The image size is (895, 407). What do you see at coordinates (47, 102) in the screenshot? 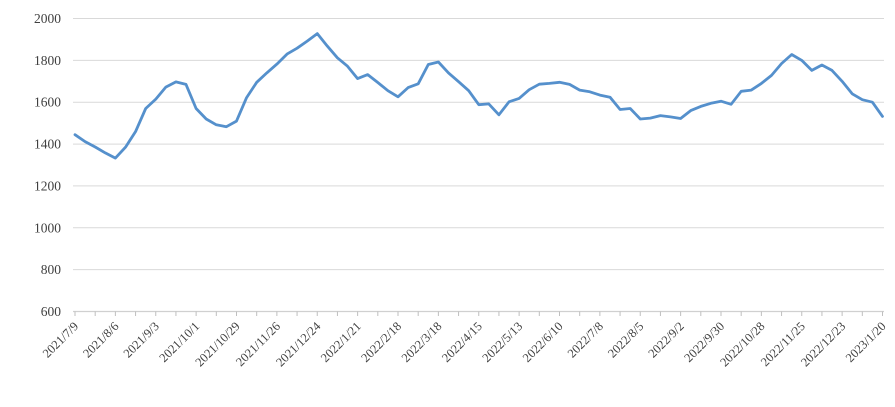
I see `y-tick-label: 1600` at bounding box center [47, 102].